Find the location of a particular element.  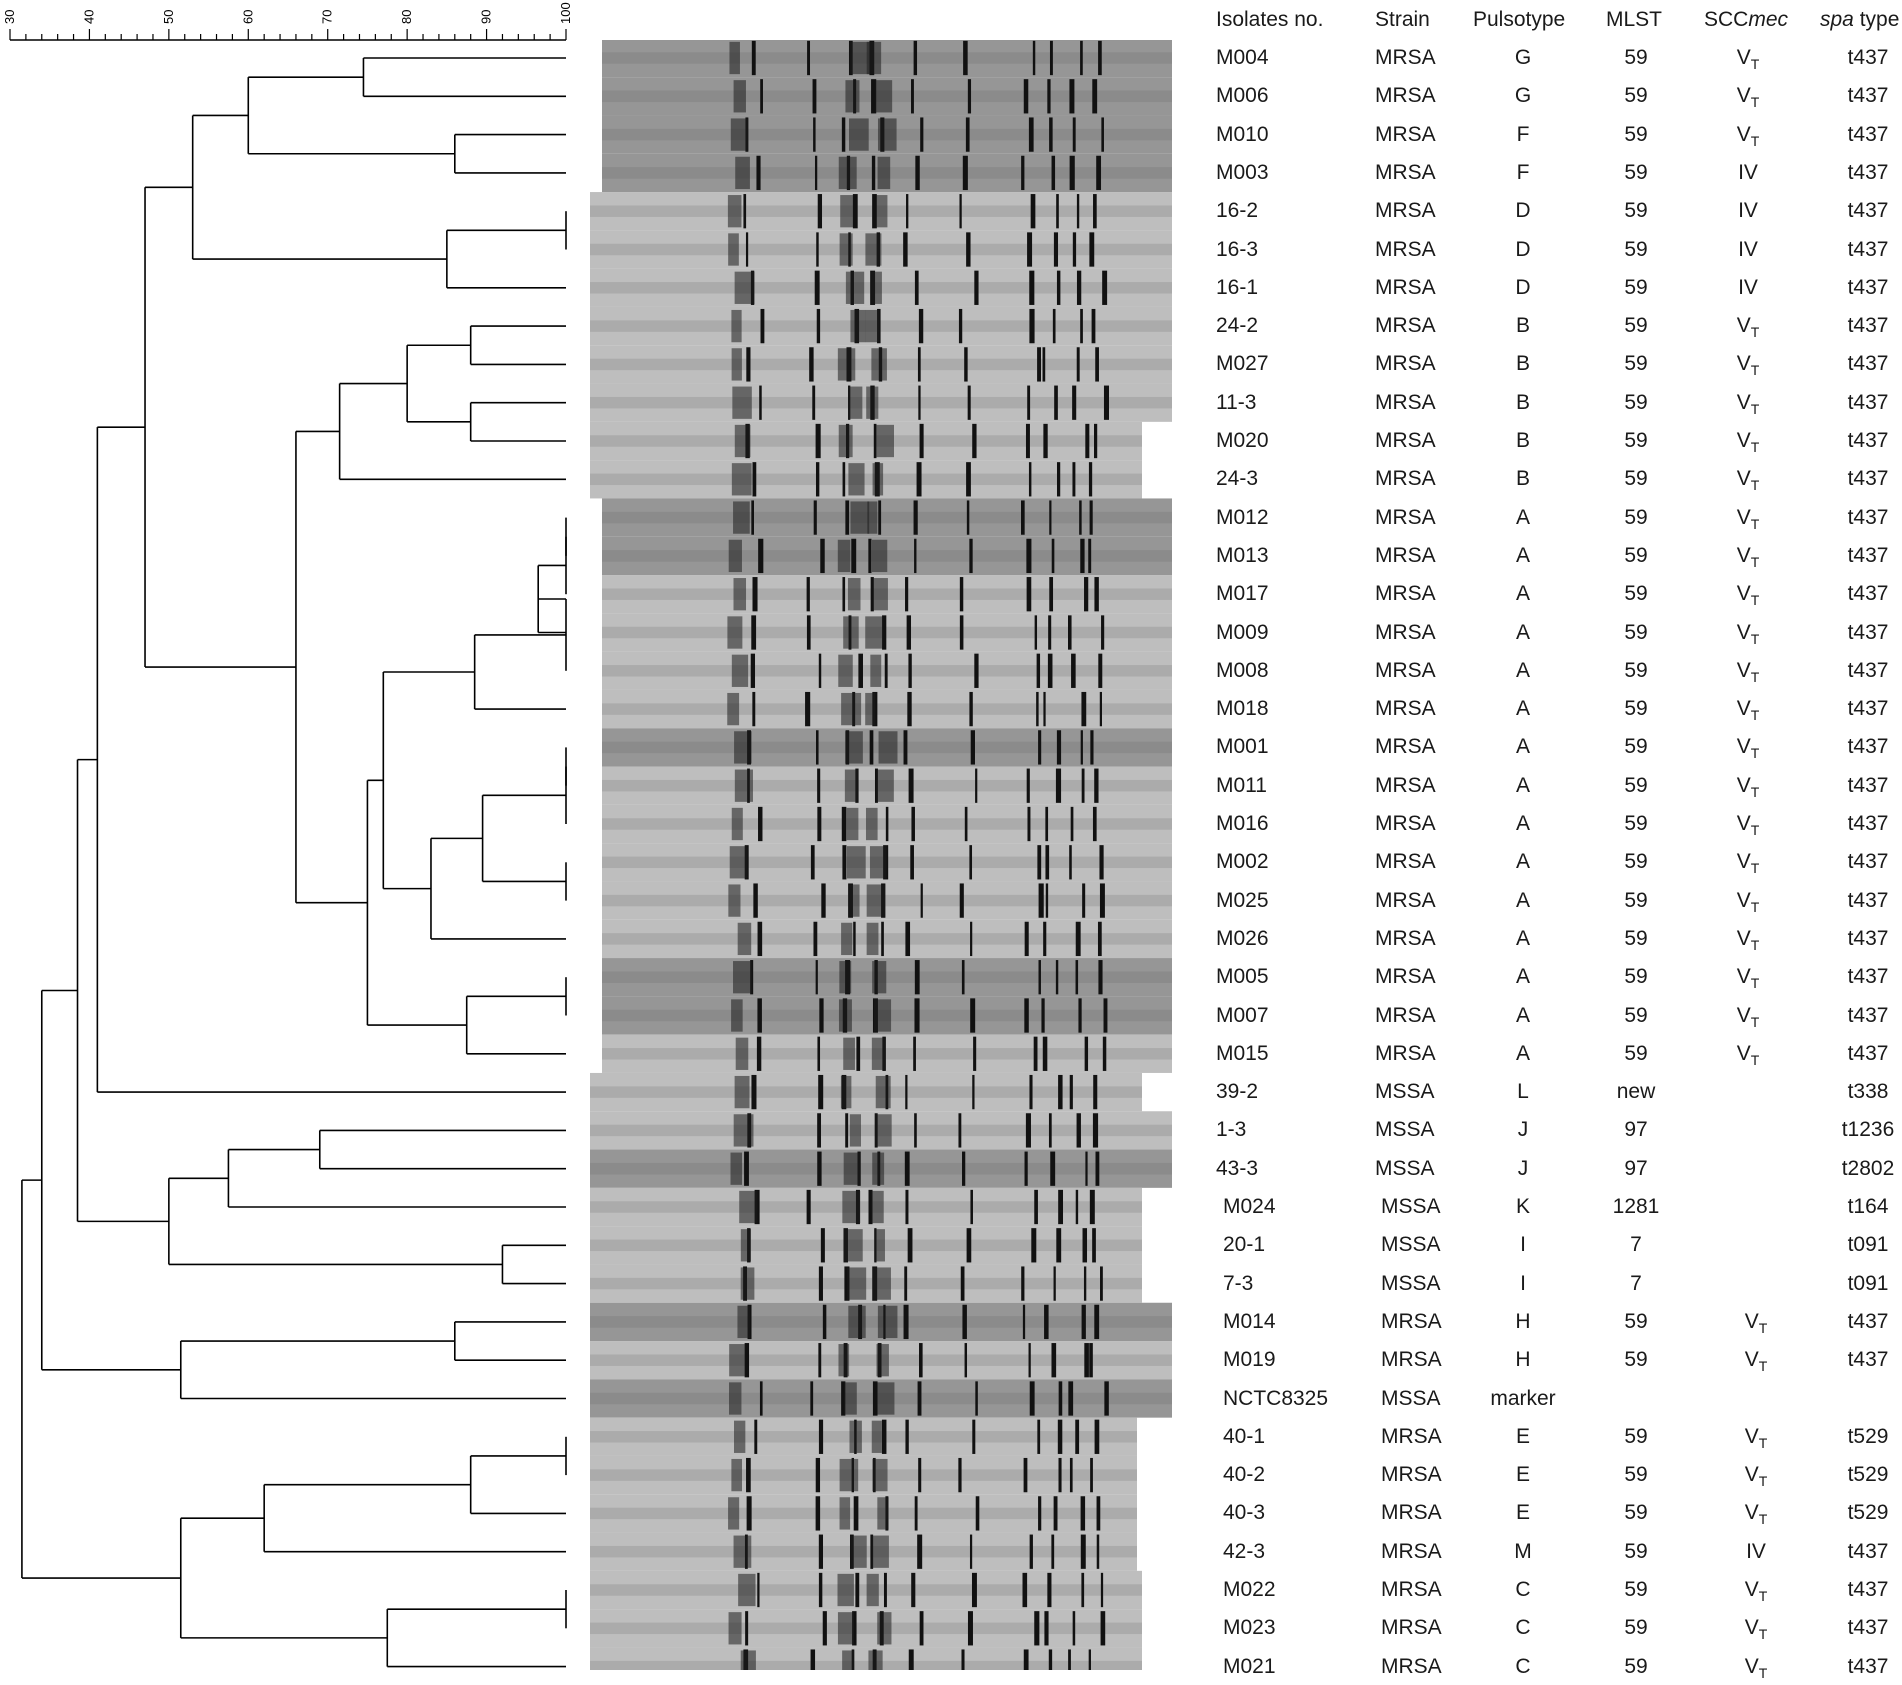

isolate-cell: M025 is located at coordinates (1242, 900).